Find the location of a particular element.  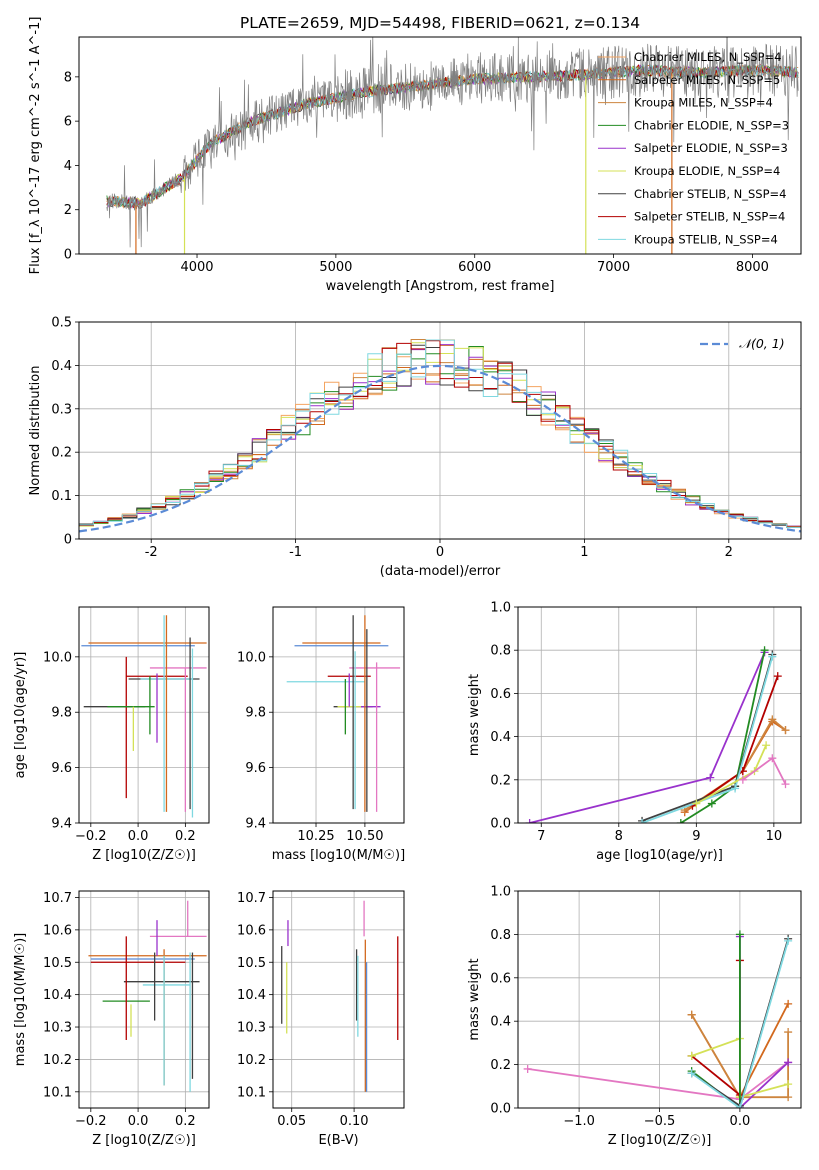

x-tick-label: 0.2 is located at coordinates (185, 836).